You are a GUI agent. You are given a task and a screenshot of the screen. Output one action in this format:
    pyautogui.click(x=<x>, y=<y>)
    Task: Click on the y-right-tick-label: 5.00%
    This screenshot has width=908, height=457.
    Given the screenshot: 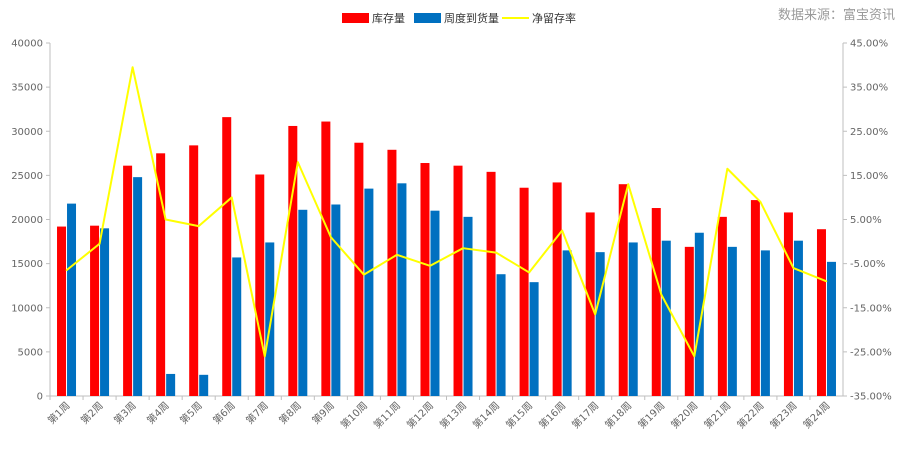 What is the action you would take?
    pyautogui.click(x=866, y=220)
    